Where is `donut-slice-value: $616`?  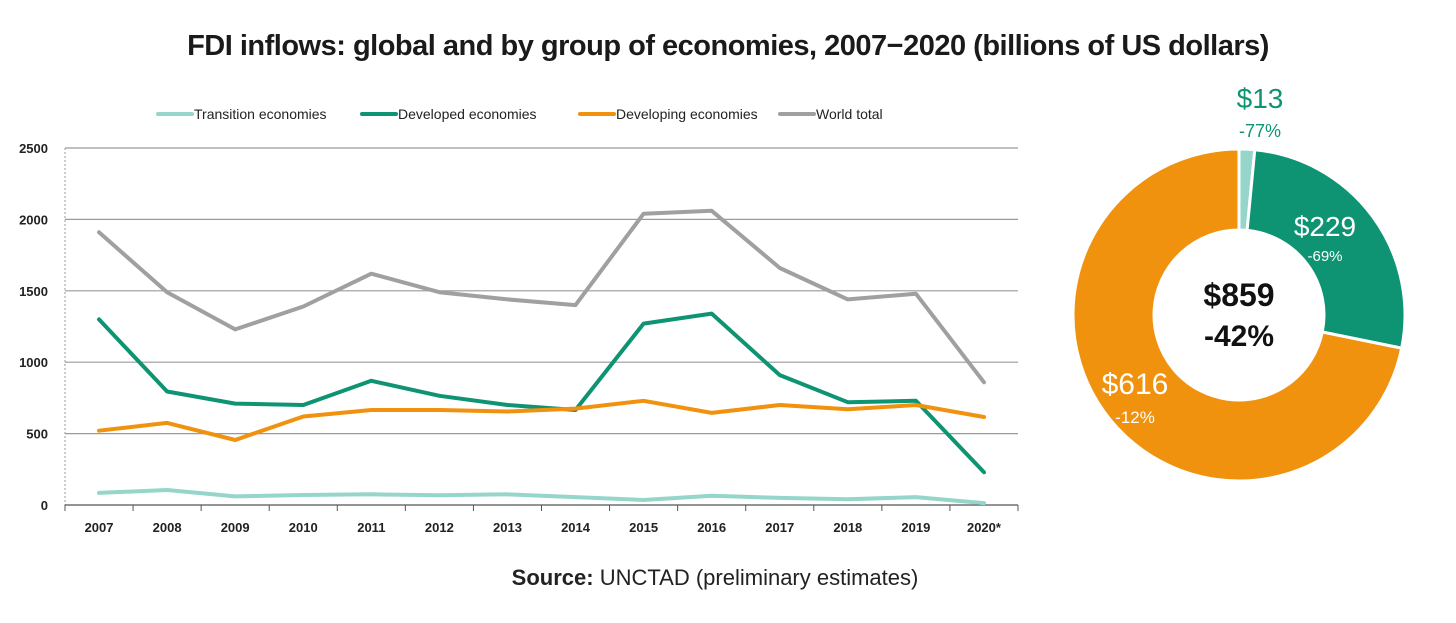
donut-slice-value: $616 is located at coordinates (1135, 384).